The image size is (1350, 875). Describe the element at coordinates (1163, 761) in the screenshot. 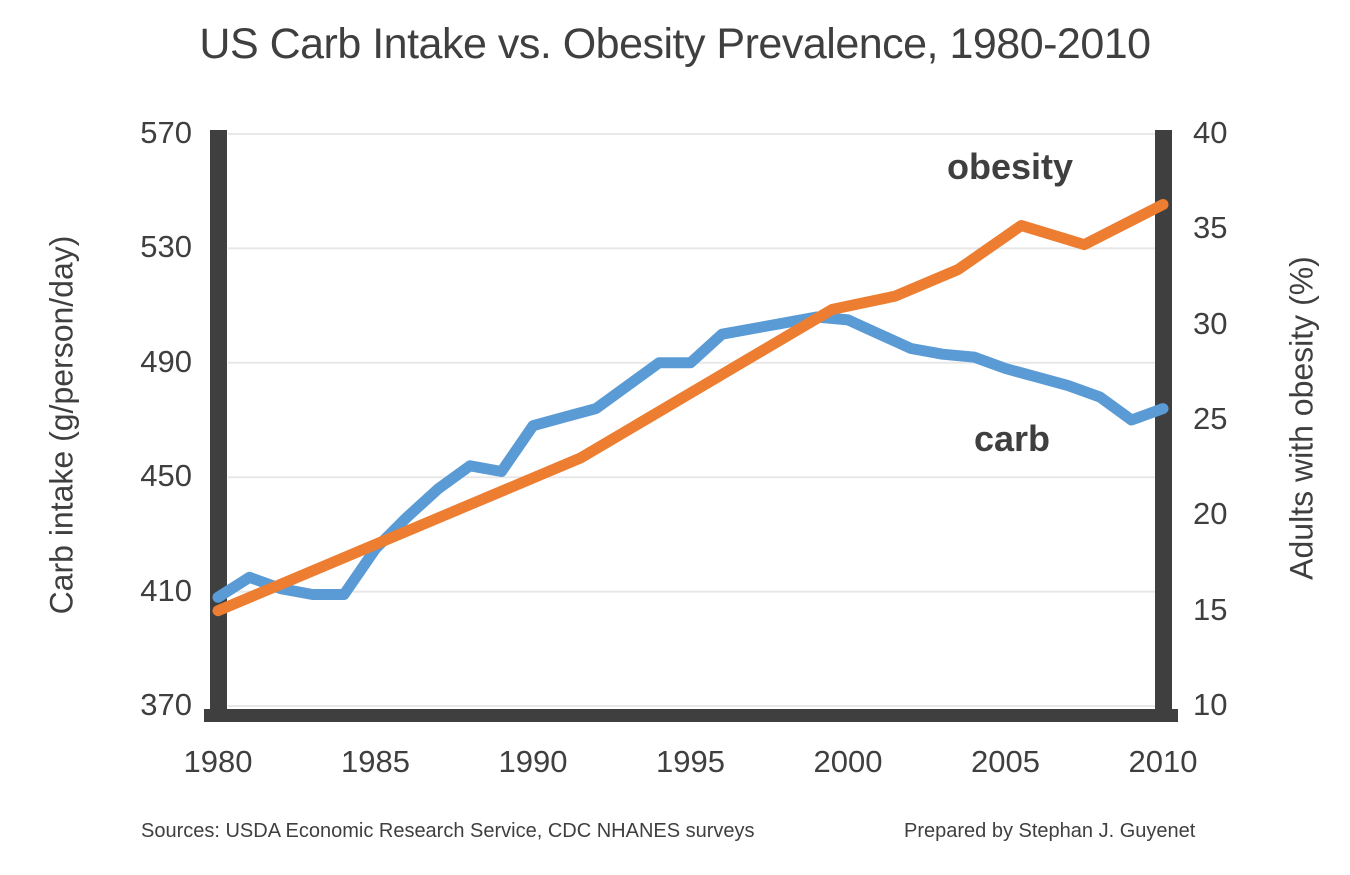

I see `x-axis-tick-2010: 2010` at that location.